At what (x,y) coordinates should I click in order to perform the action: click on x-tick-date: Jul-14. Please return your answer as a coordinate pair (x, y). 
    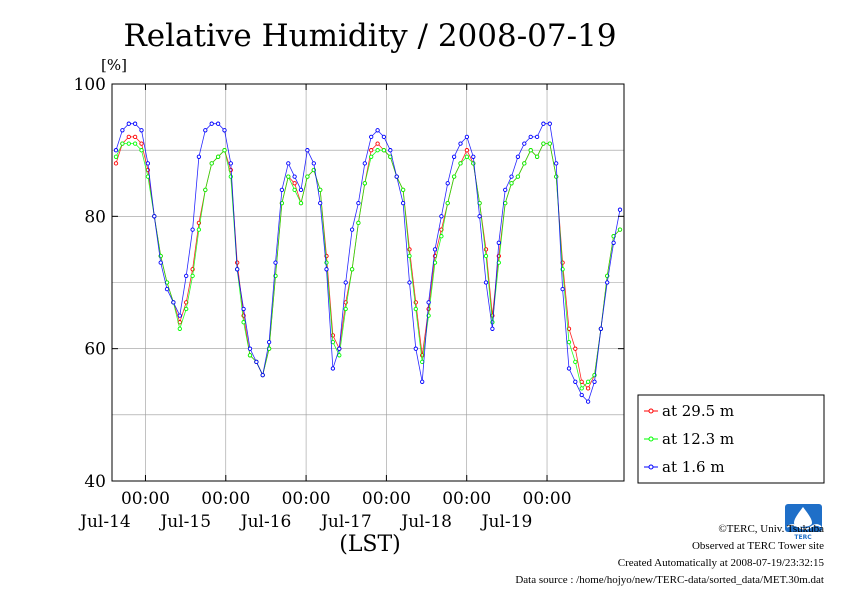
    Looking at the image, I should click on (104, 522).